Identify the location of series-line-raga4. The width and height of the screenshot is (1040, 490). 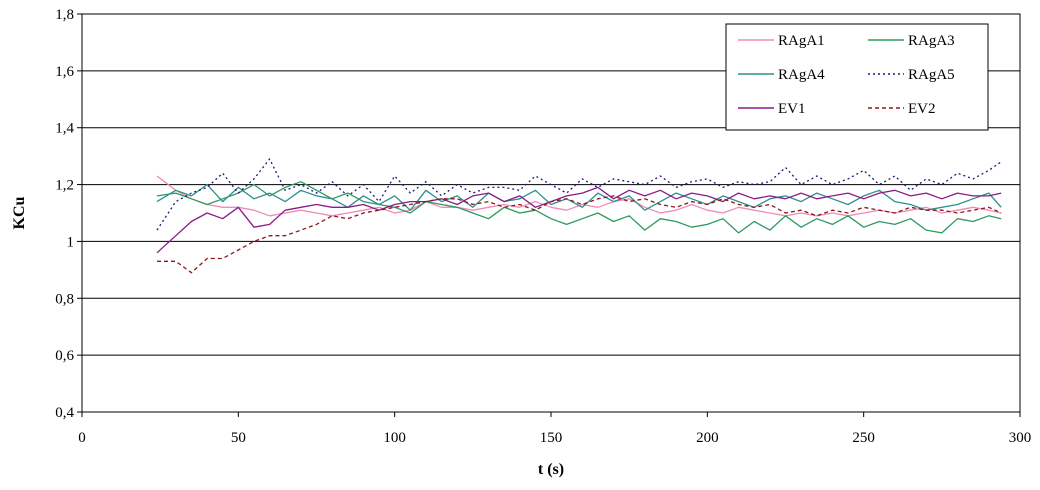
(579, 197).